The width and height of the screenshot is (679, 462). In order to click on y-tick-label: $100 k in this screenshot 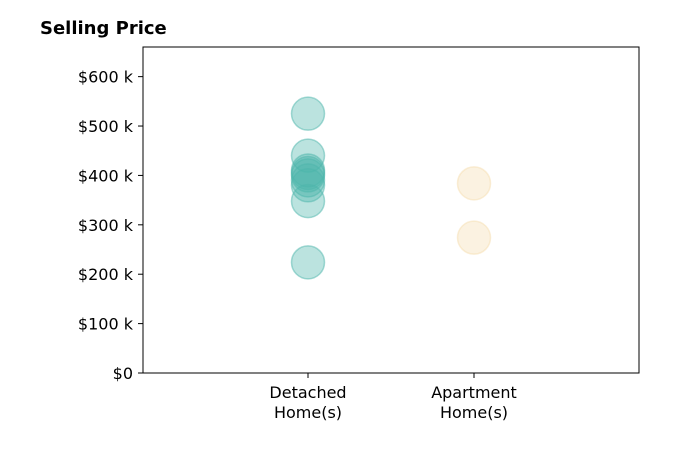, I will do `click(106, 324)`.